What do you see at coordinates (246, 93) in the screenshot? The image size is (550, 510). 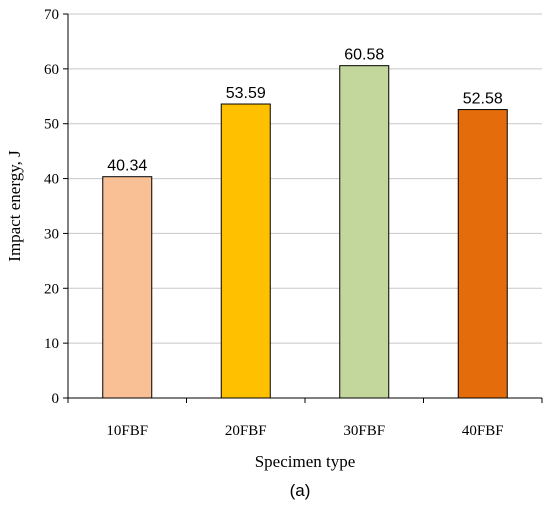 I see `data-label-20FBF: 53.59` at bounding box center [246, 93].